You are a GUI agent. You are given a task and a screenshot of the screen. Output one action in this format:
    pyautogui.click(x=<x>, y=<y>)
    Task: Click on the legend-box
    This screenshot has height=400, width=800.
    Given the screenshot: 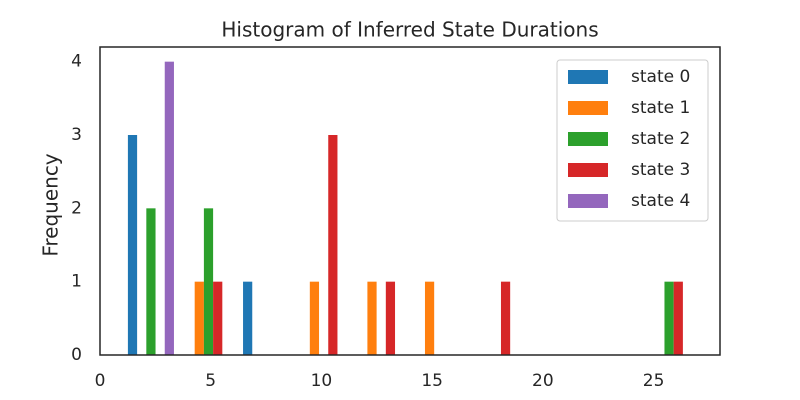 What is the action you would take?
    pyautogui.click(x=632, y=140)
    